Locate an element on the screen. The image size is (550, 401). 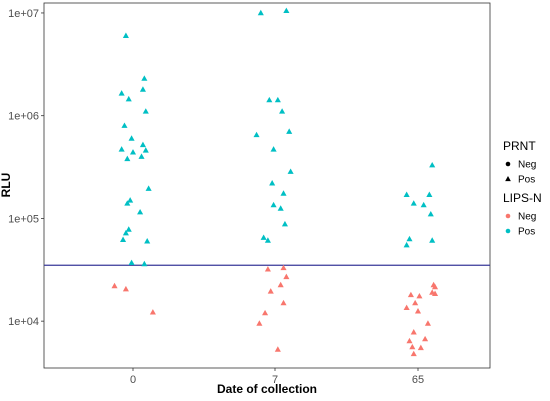
legend-title: PRNT is located at coordinates (519, 146).